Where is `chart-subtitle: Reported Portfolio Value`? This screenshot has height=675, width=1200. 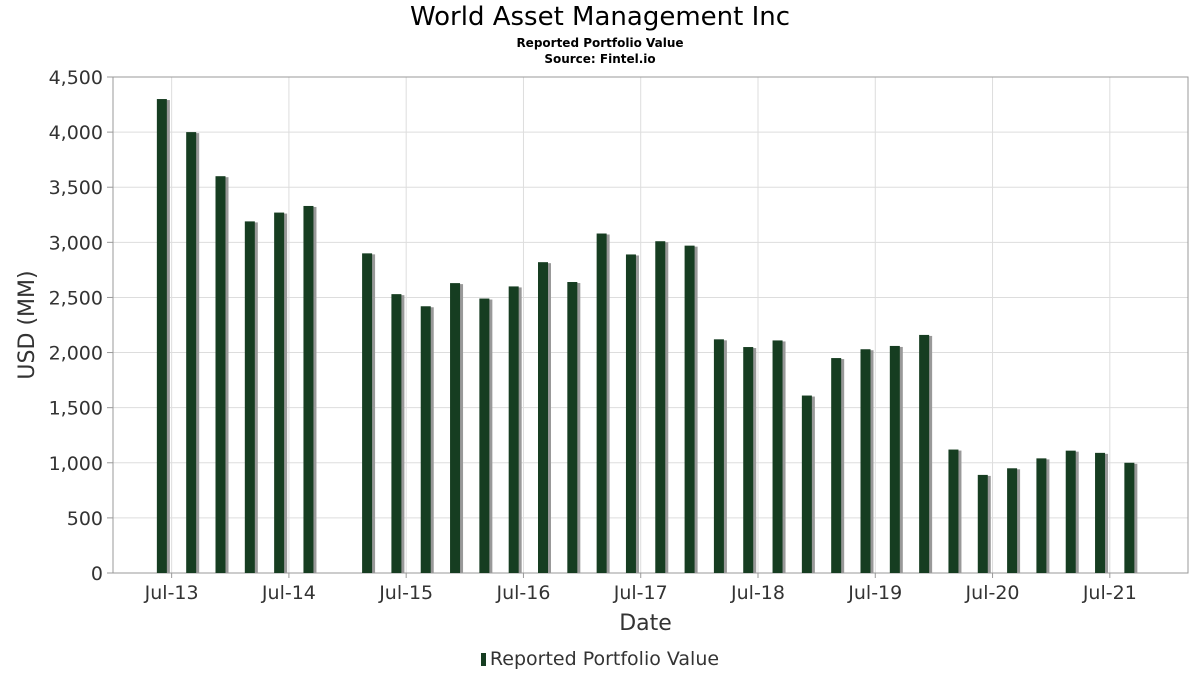
chart-subtitle: Reported Portfolio Value is located at coordinates (600, 43).